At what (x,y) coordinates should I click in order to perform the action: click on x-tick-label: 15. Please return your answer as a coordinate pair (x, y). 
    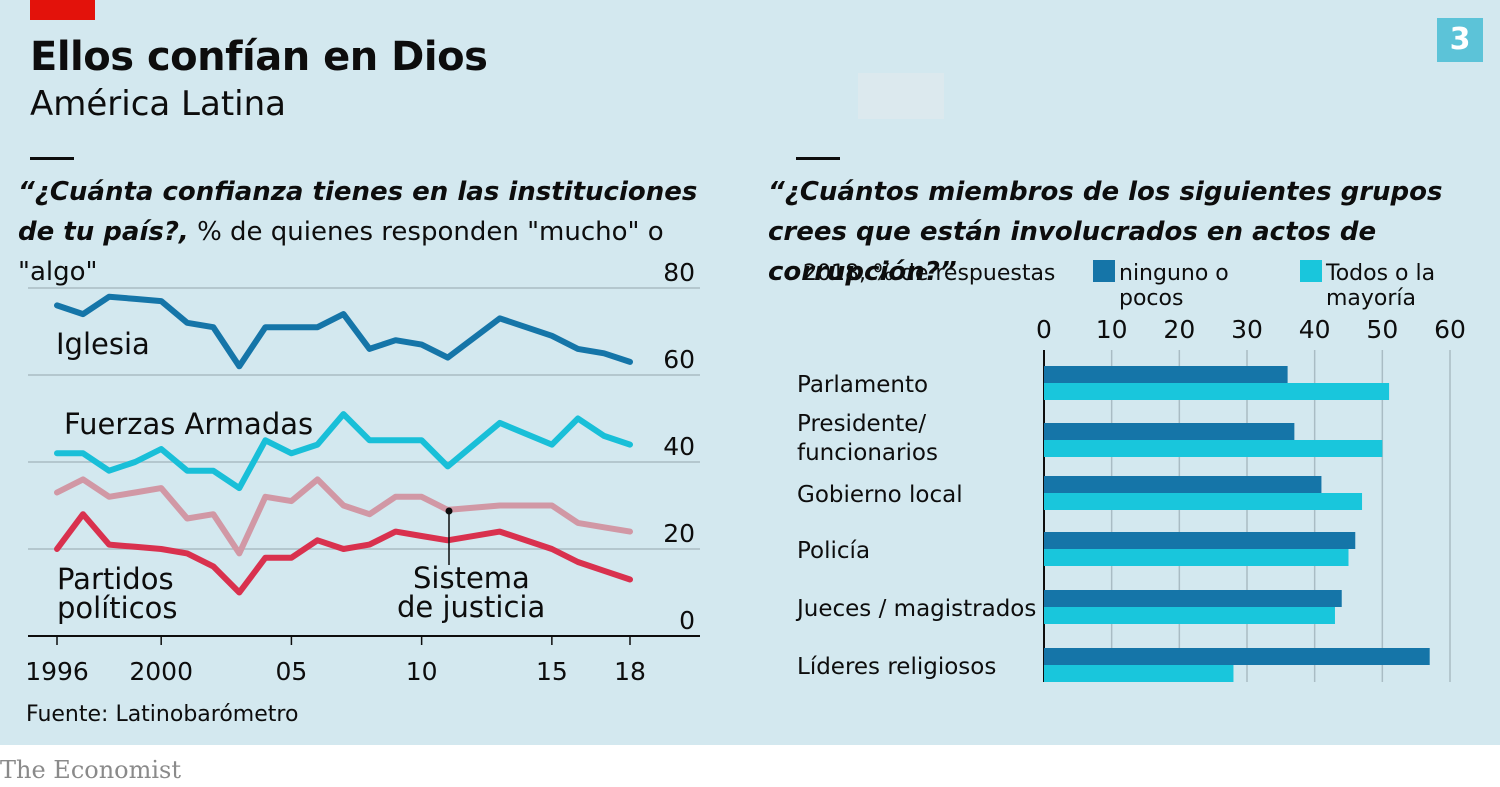
    Looking at the image, I should click on (552, 671).